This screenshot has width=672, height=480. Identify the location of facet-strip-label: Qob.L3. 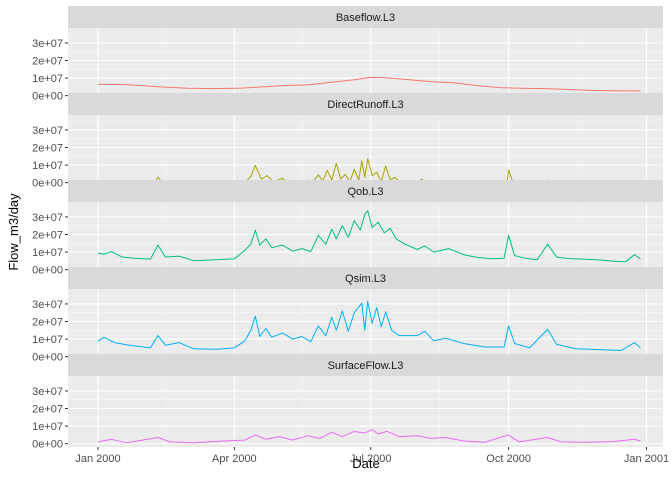
(365, 192).